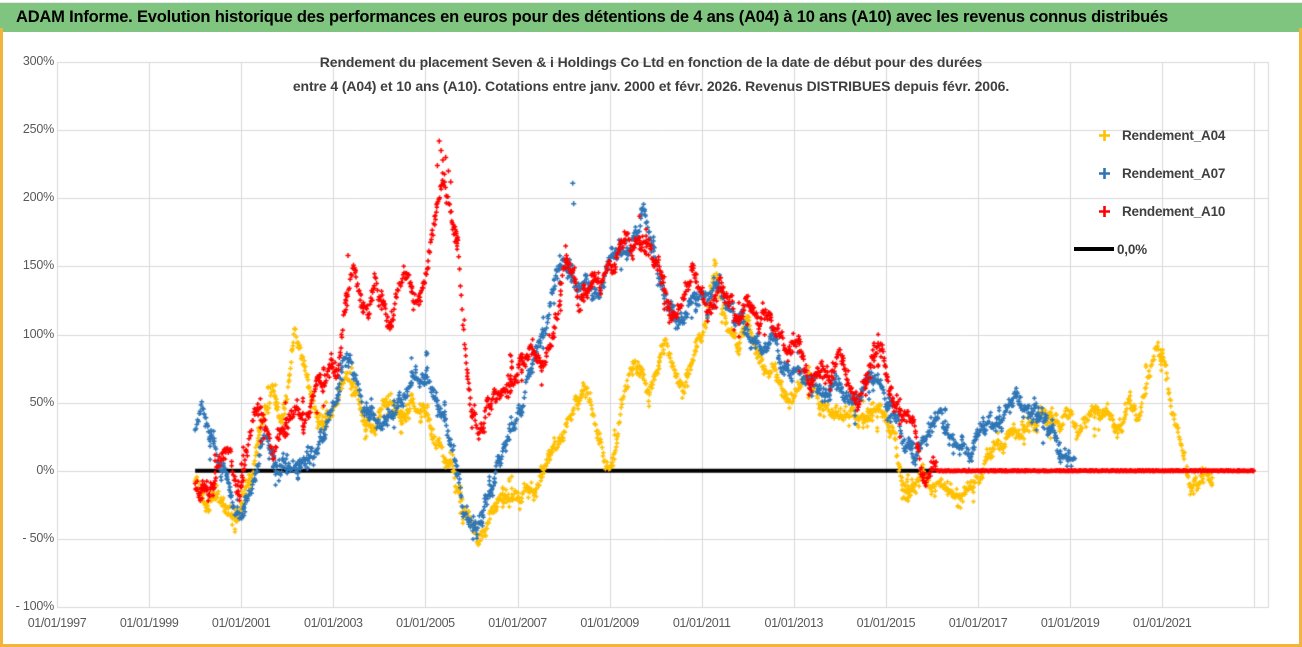  I want to click on x-tick-label: 01/01/1999, so click(149, 623).